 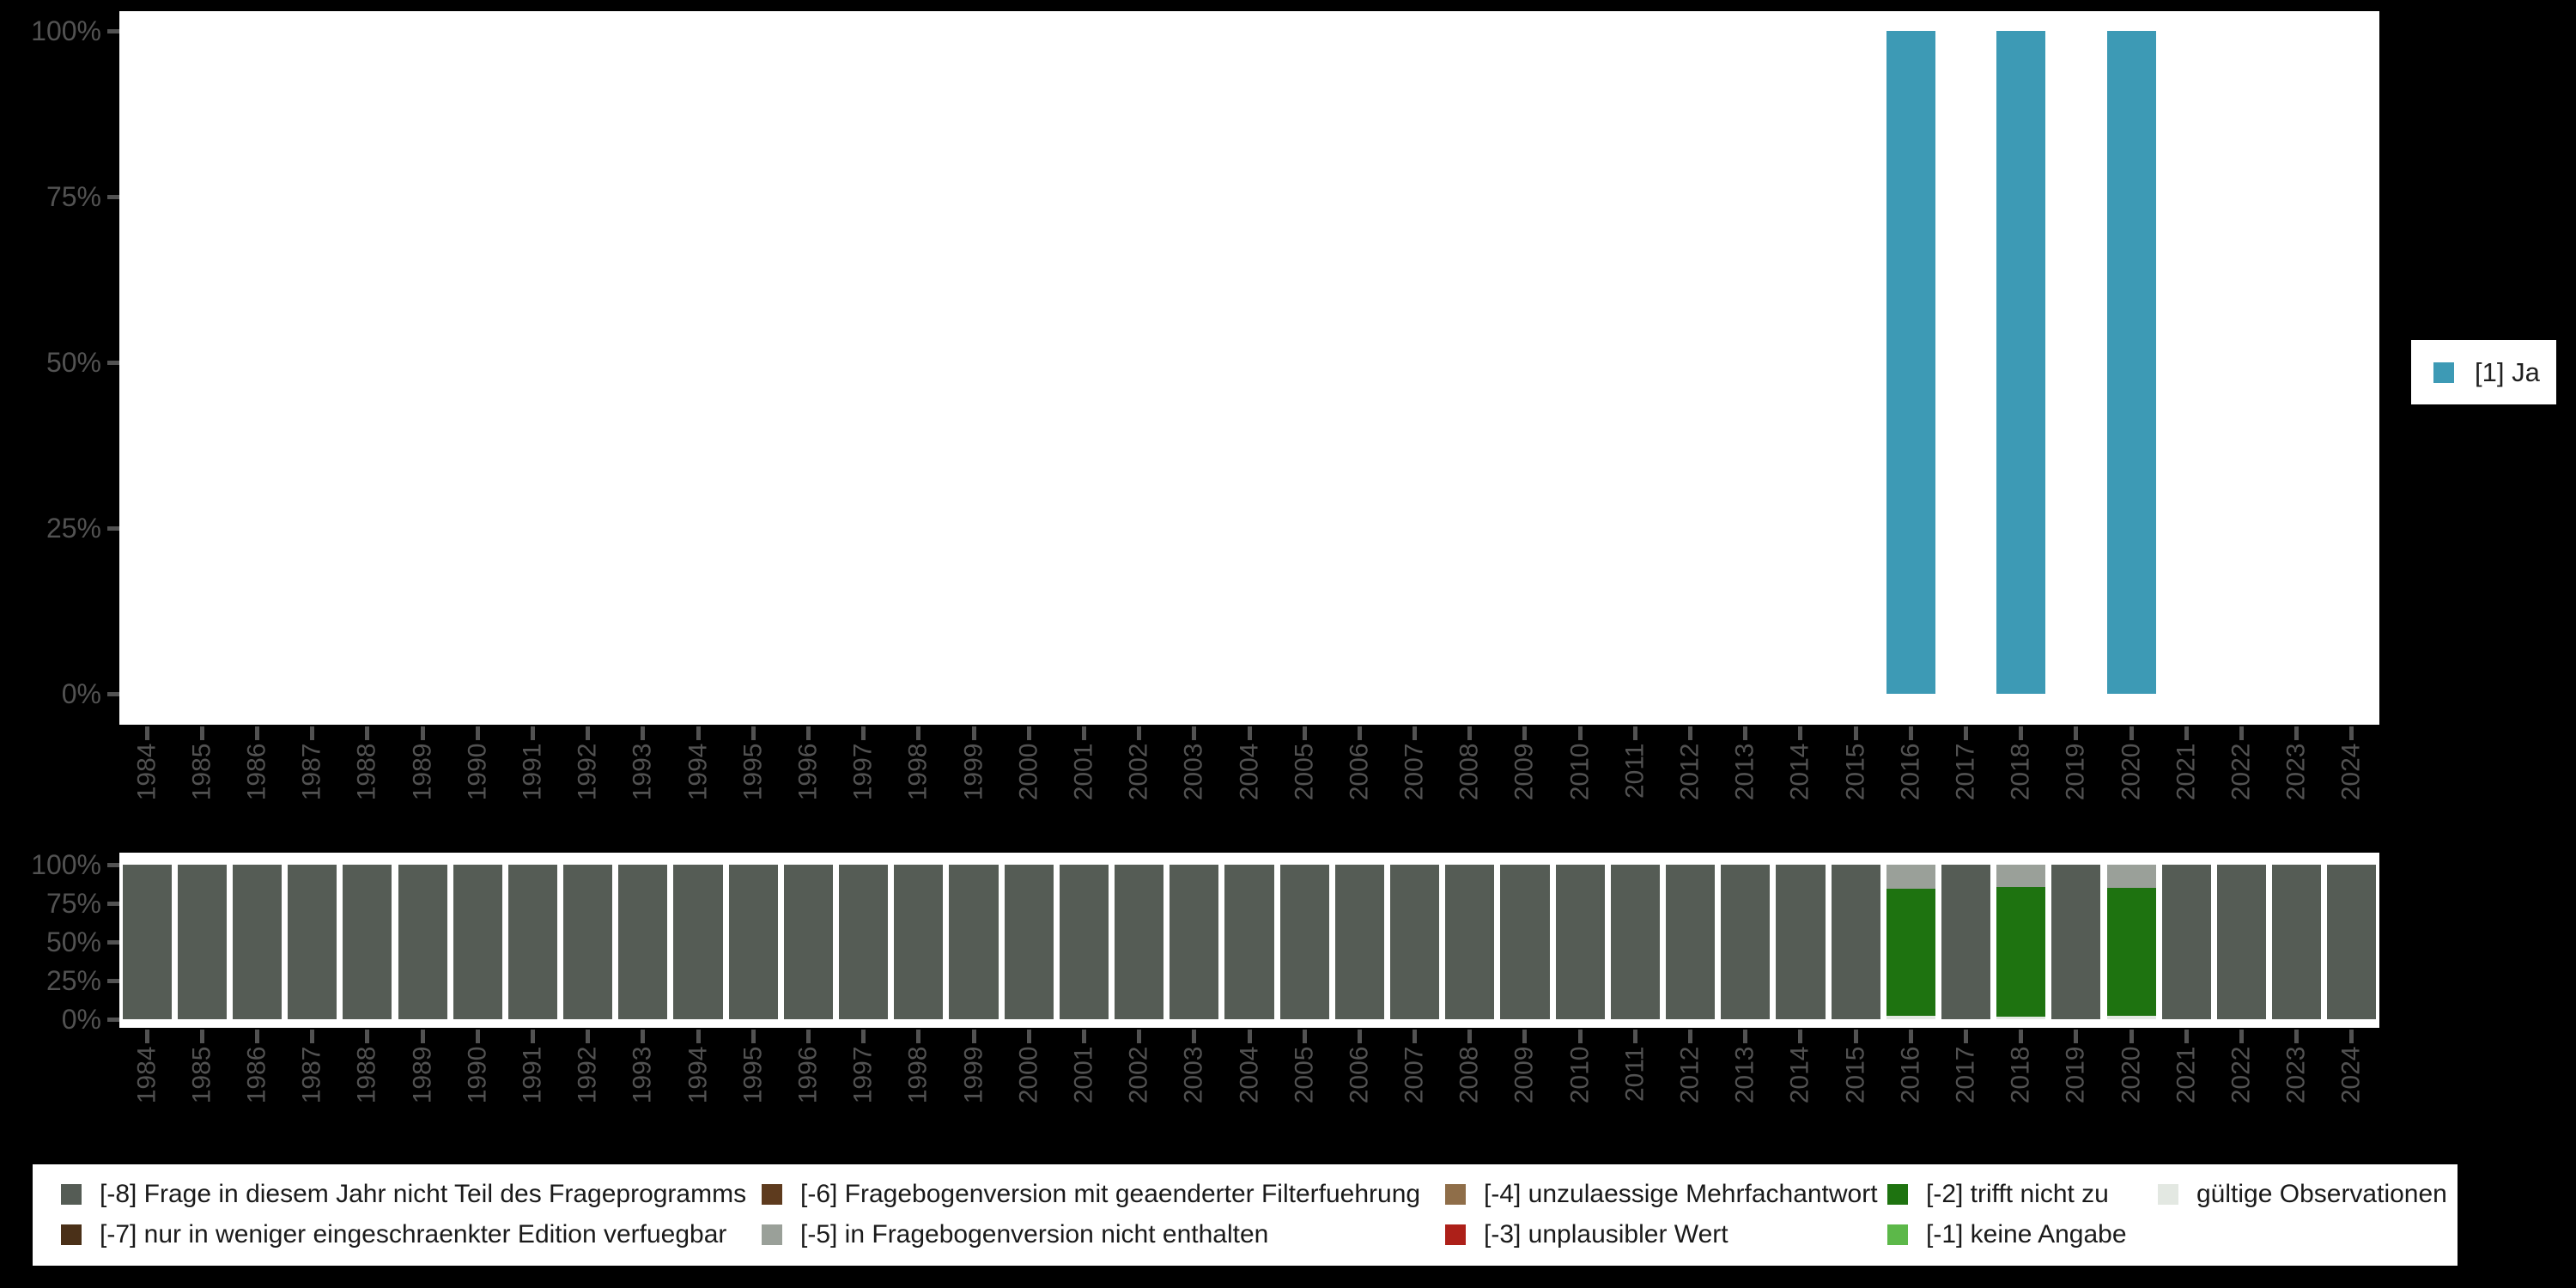 What do you see at coordinates (1360, 1075) in the screenshot?
I see `x-axis-tick-label: 2006` at bounding box center [1360, 1075].